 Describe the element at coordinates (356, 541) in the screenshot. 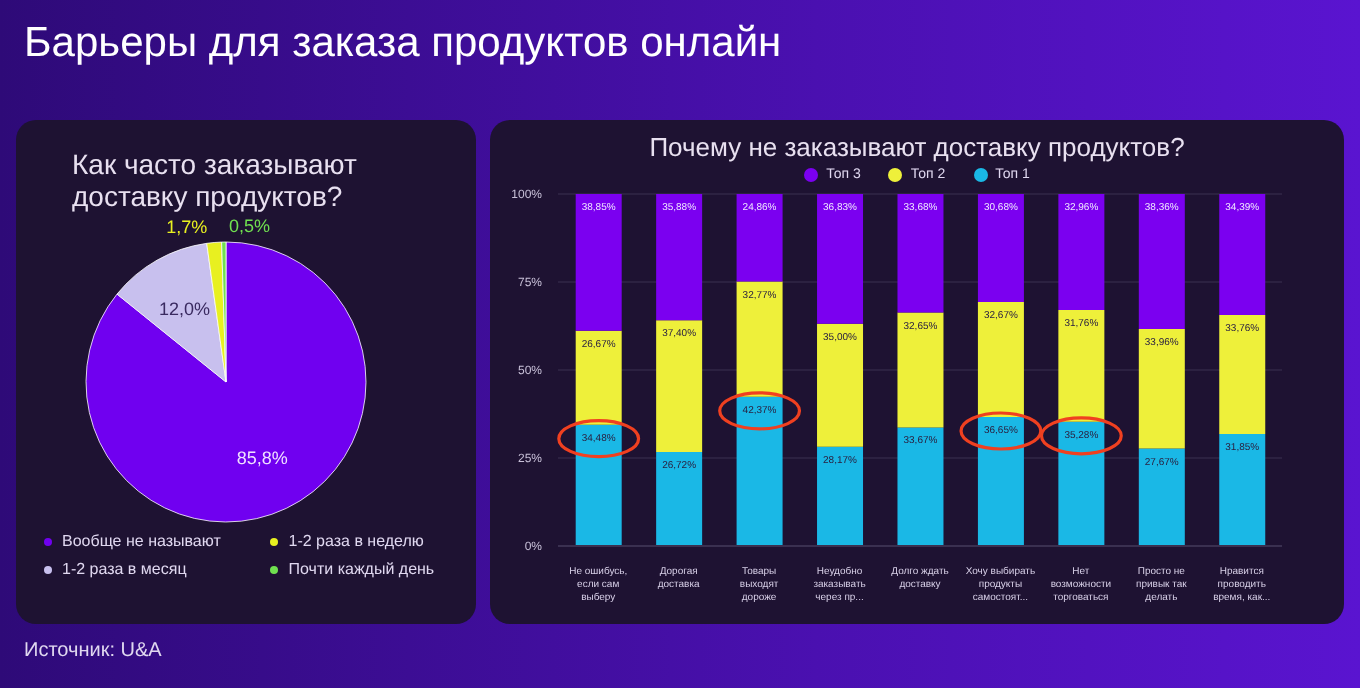

I see `legend-label: 1-2 раза в неделю` at that location.